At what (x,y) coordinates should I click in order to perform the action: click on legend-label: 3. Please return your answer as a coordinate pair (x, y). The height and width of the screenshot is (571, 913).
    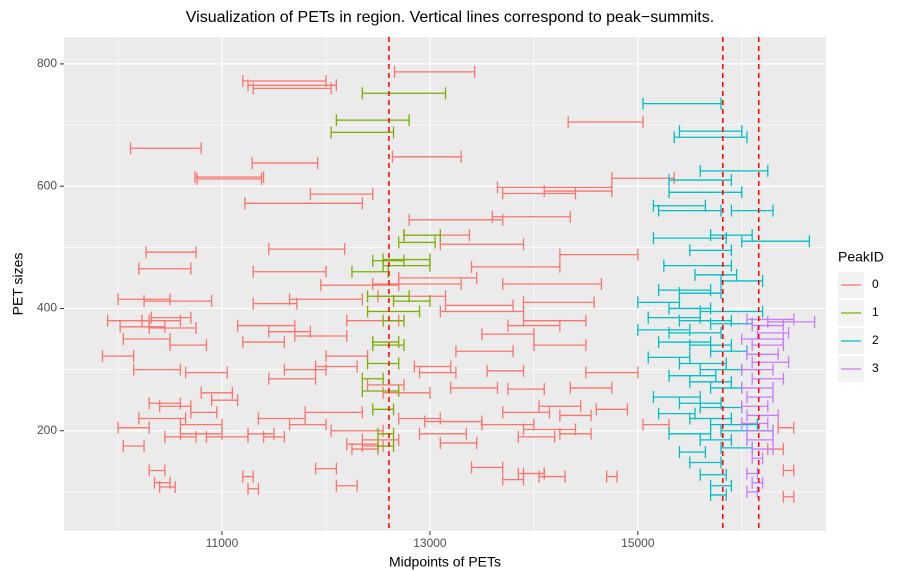
    Looking at the image, I should click on (875, 368).